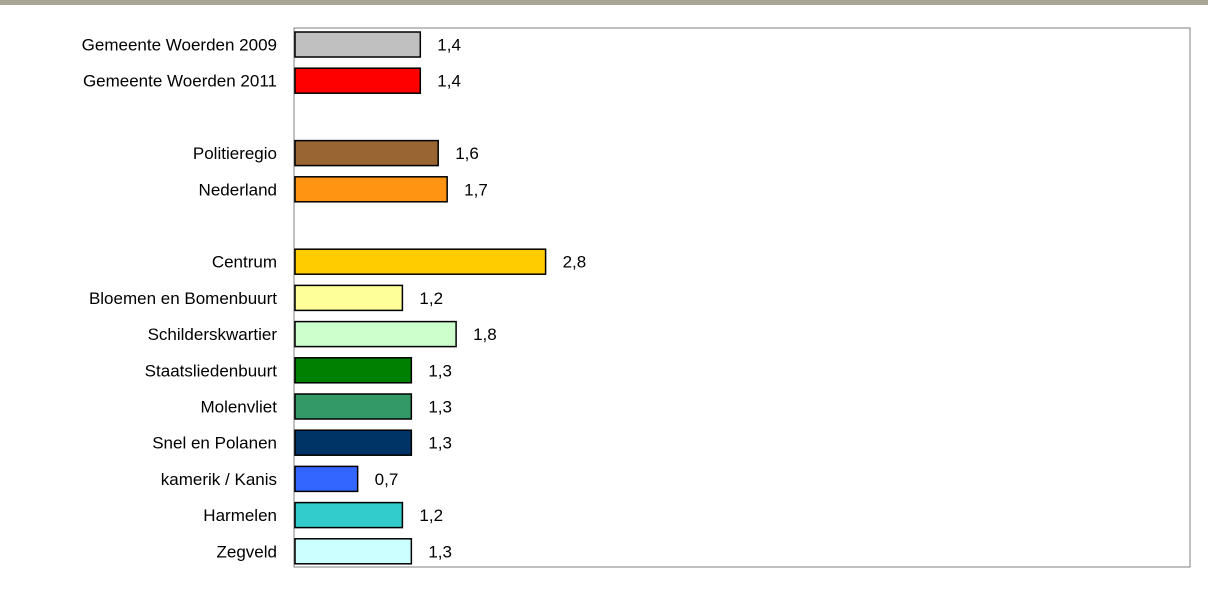  Describe the element at coordinates (467, 153) in the screenshot. I see `data-label: 1,6` at that location.